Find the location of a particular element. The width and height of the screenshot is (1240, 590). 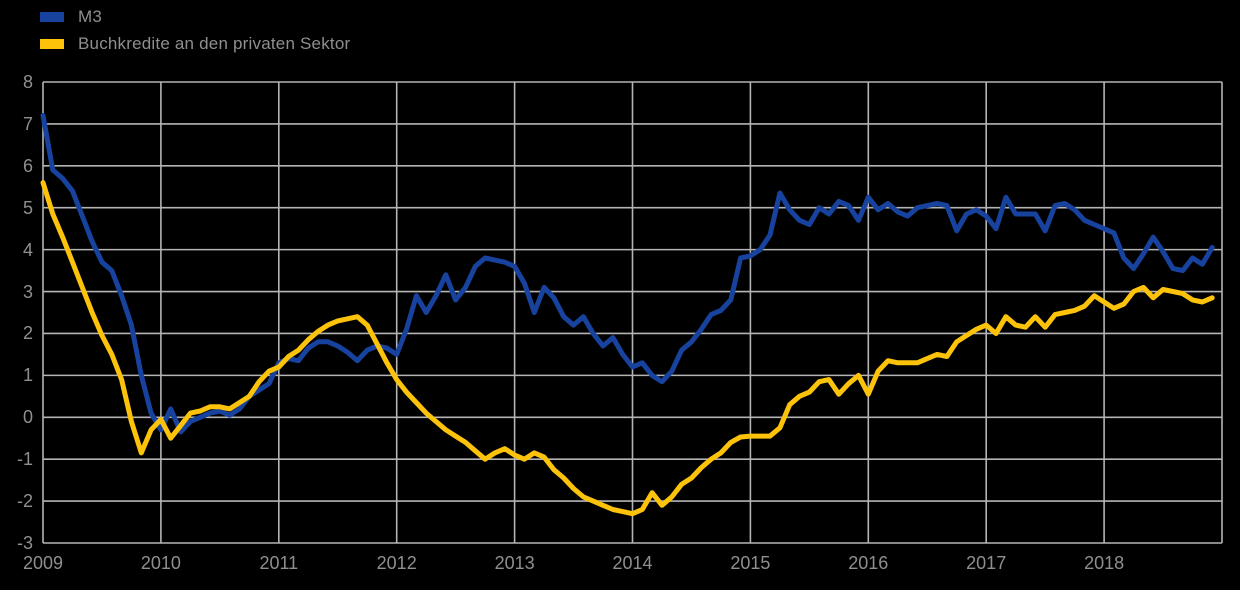

x-axis-tick-label: 2018 is located at coordinates (1104, 563).